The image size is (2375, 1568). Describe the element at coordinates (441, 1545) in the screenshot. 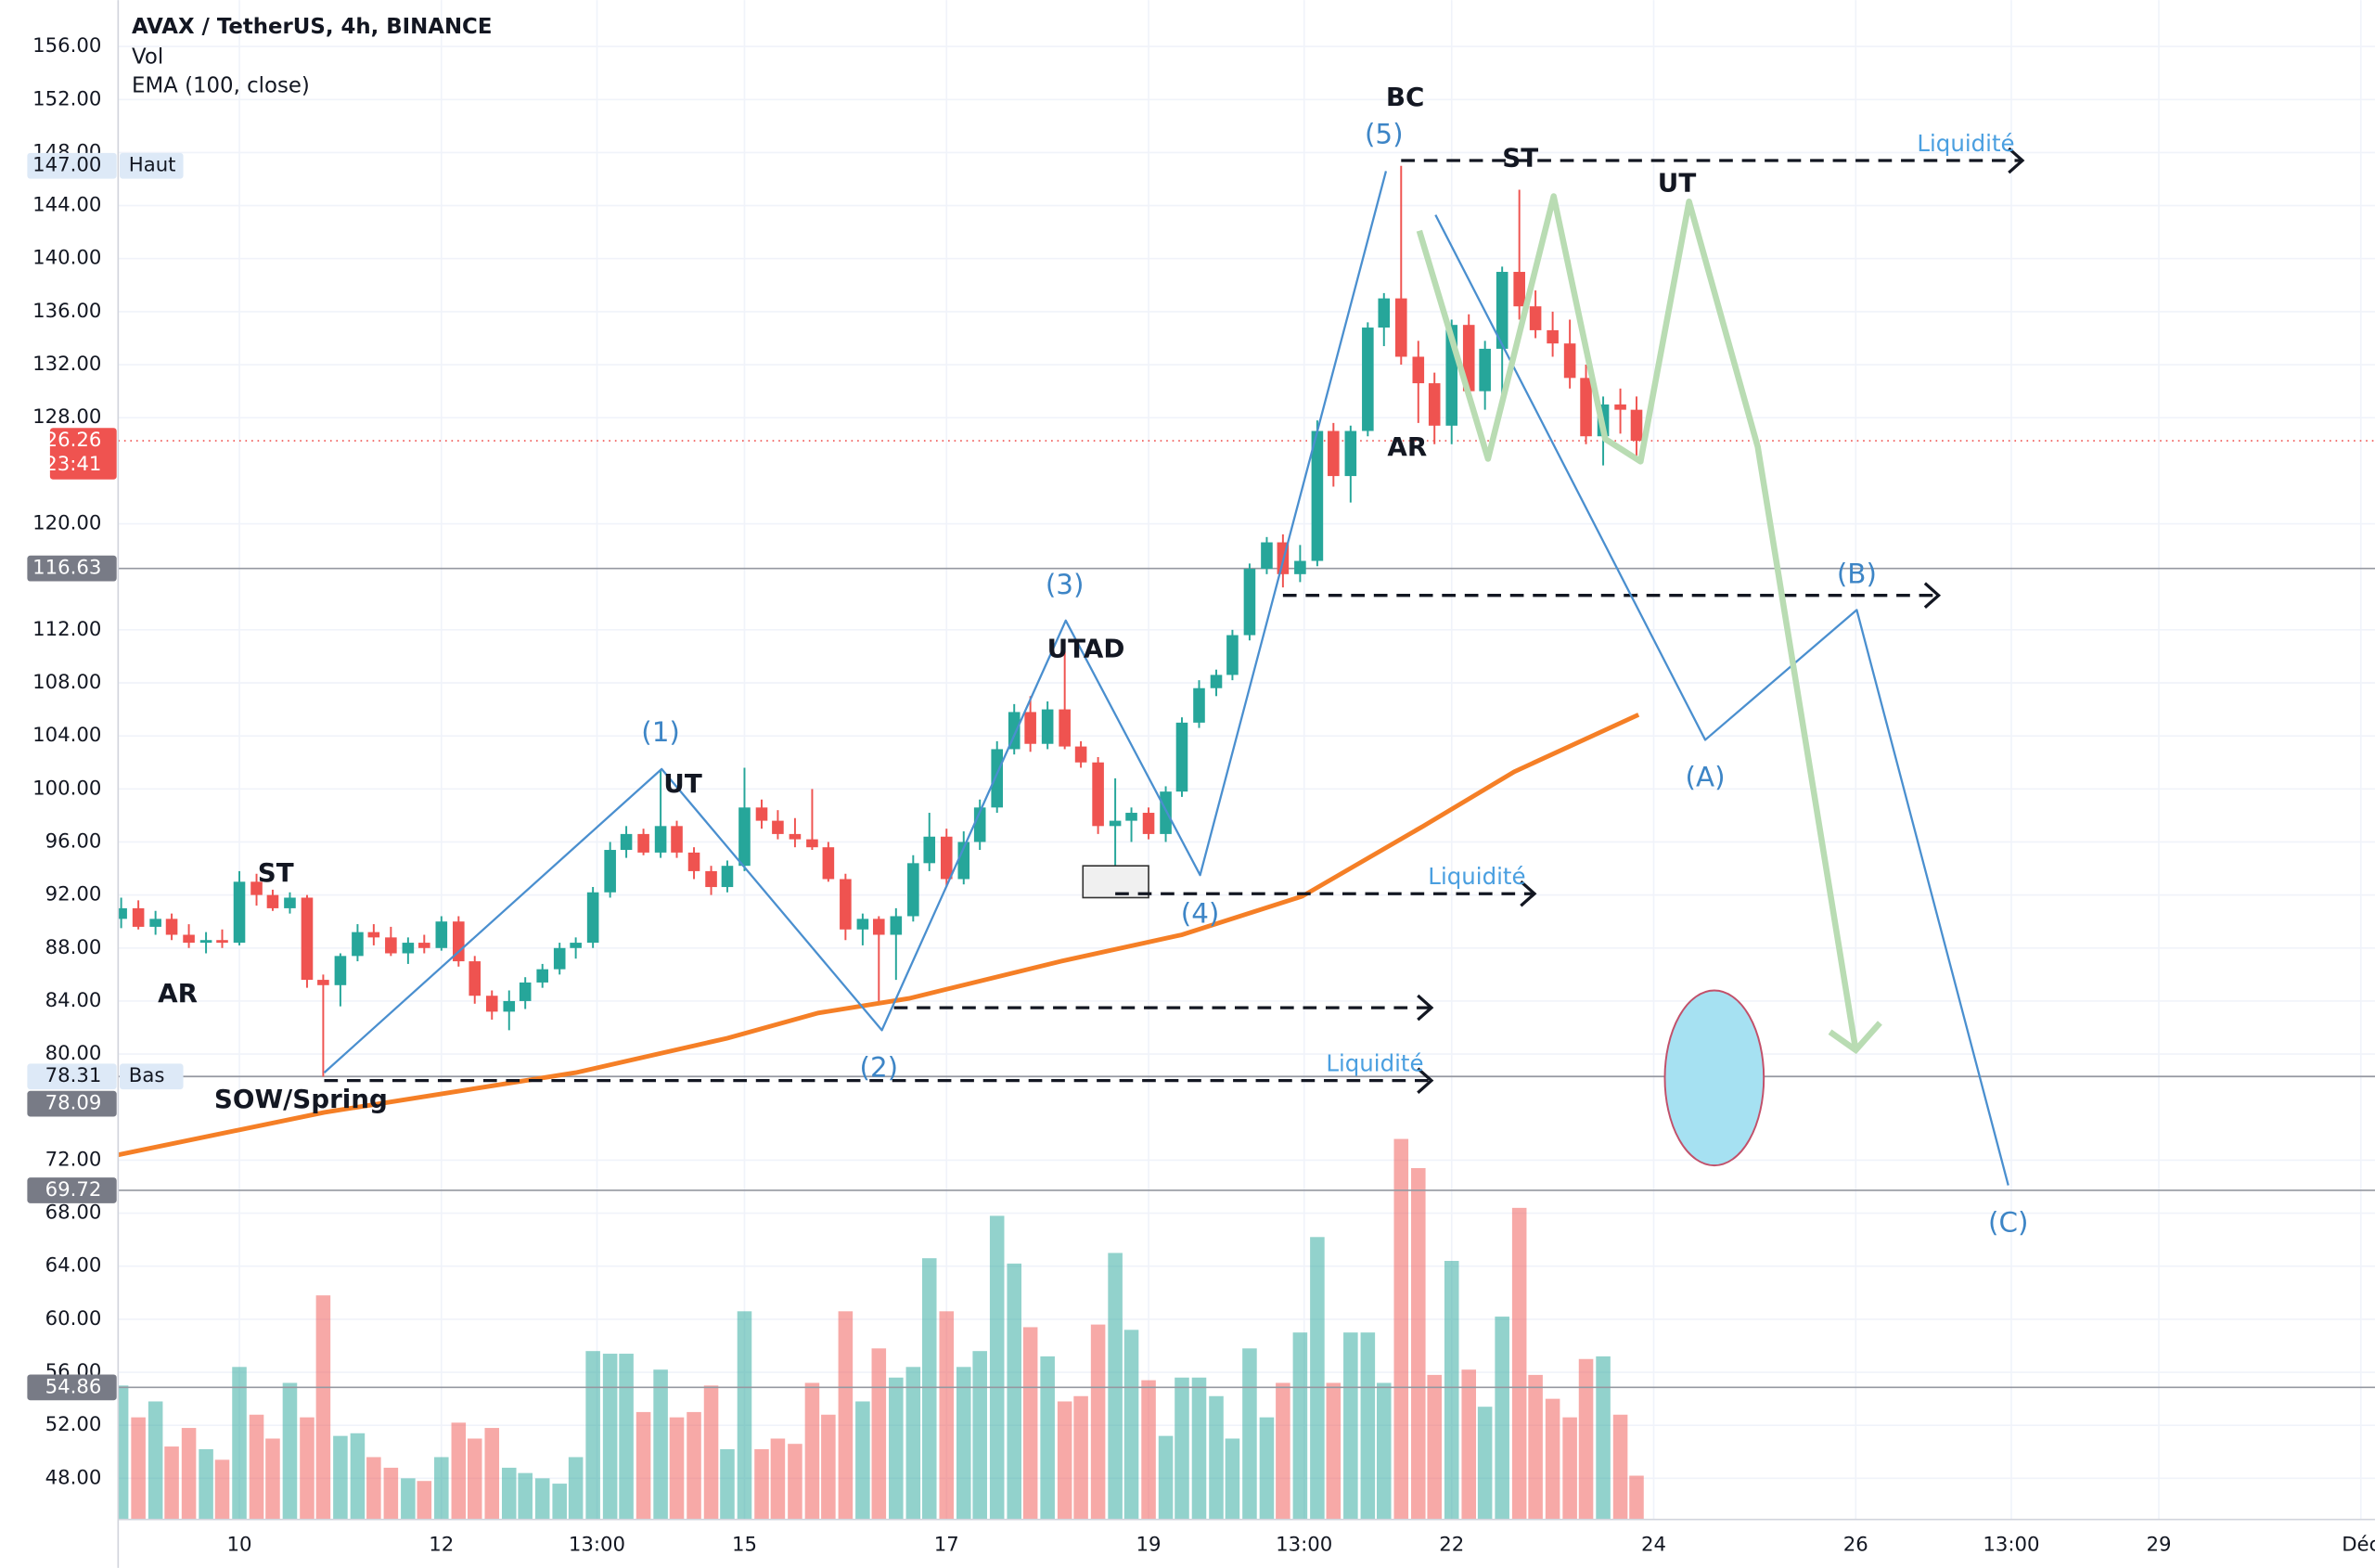

I see `x-tick-label: 12` at that location.